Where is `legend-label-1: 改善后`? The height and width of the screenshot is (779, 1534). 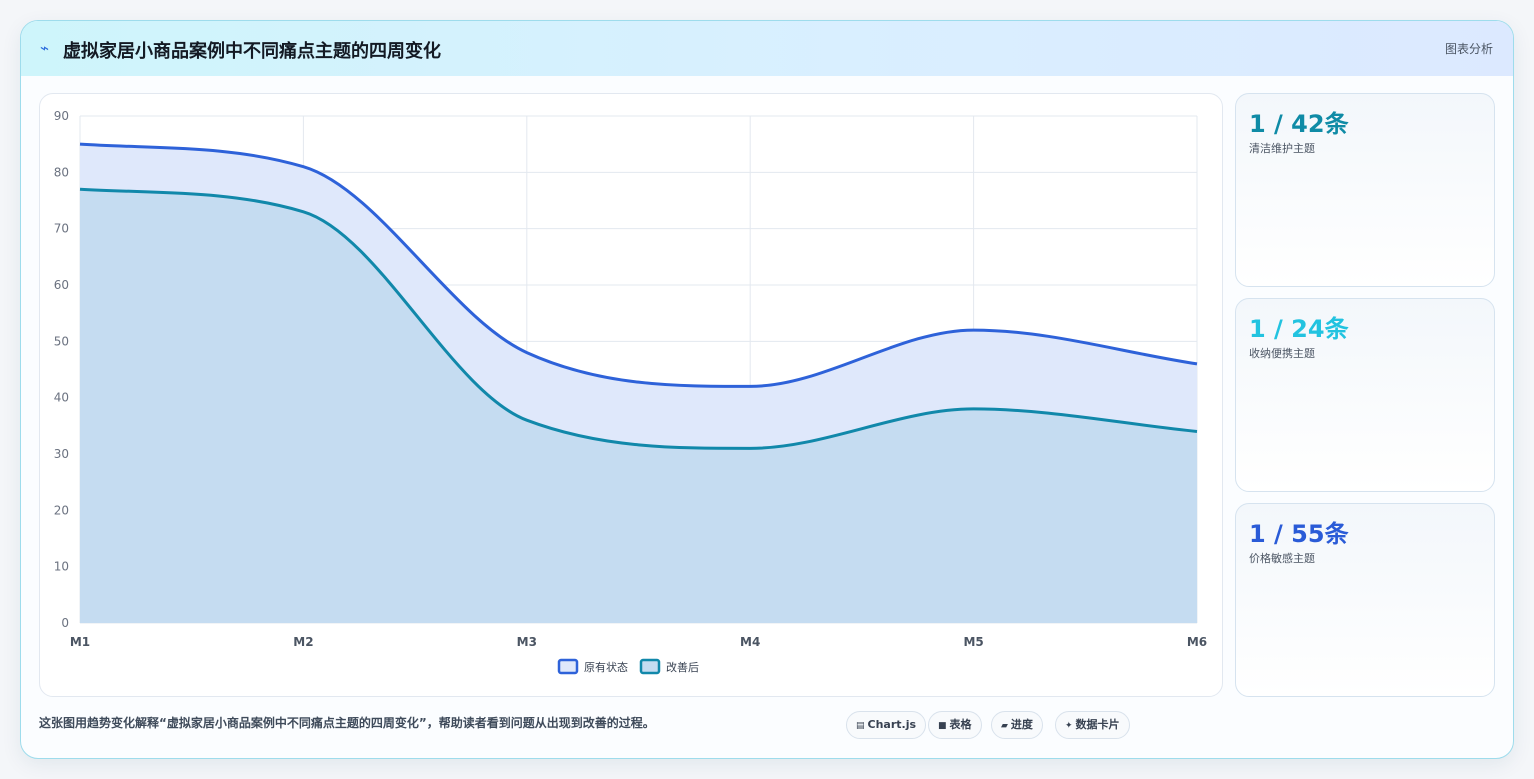
legend-label-1: 改善后 is located at coordinates (682, 667).